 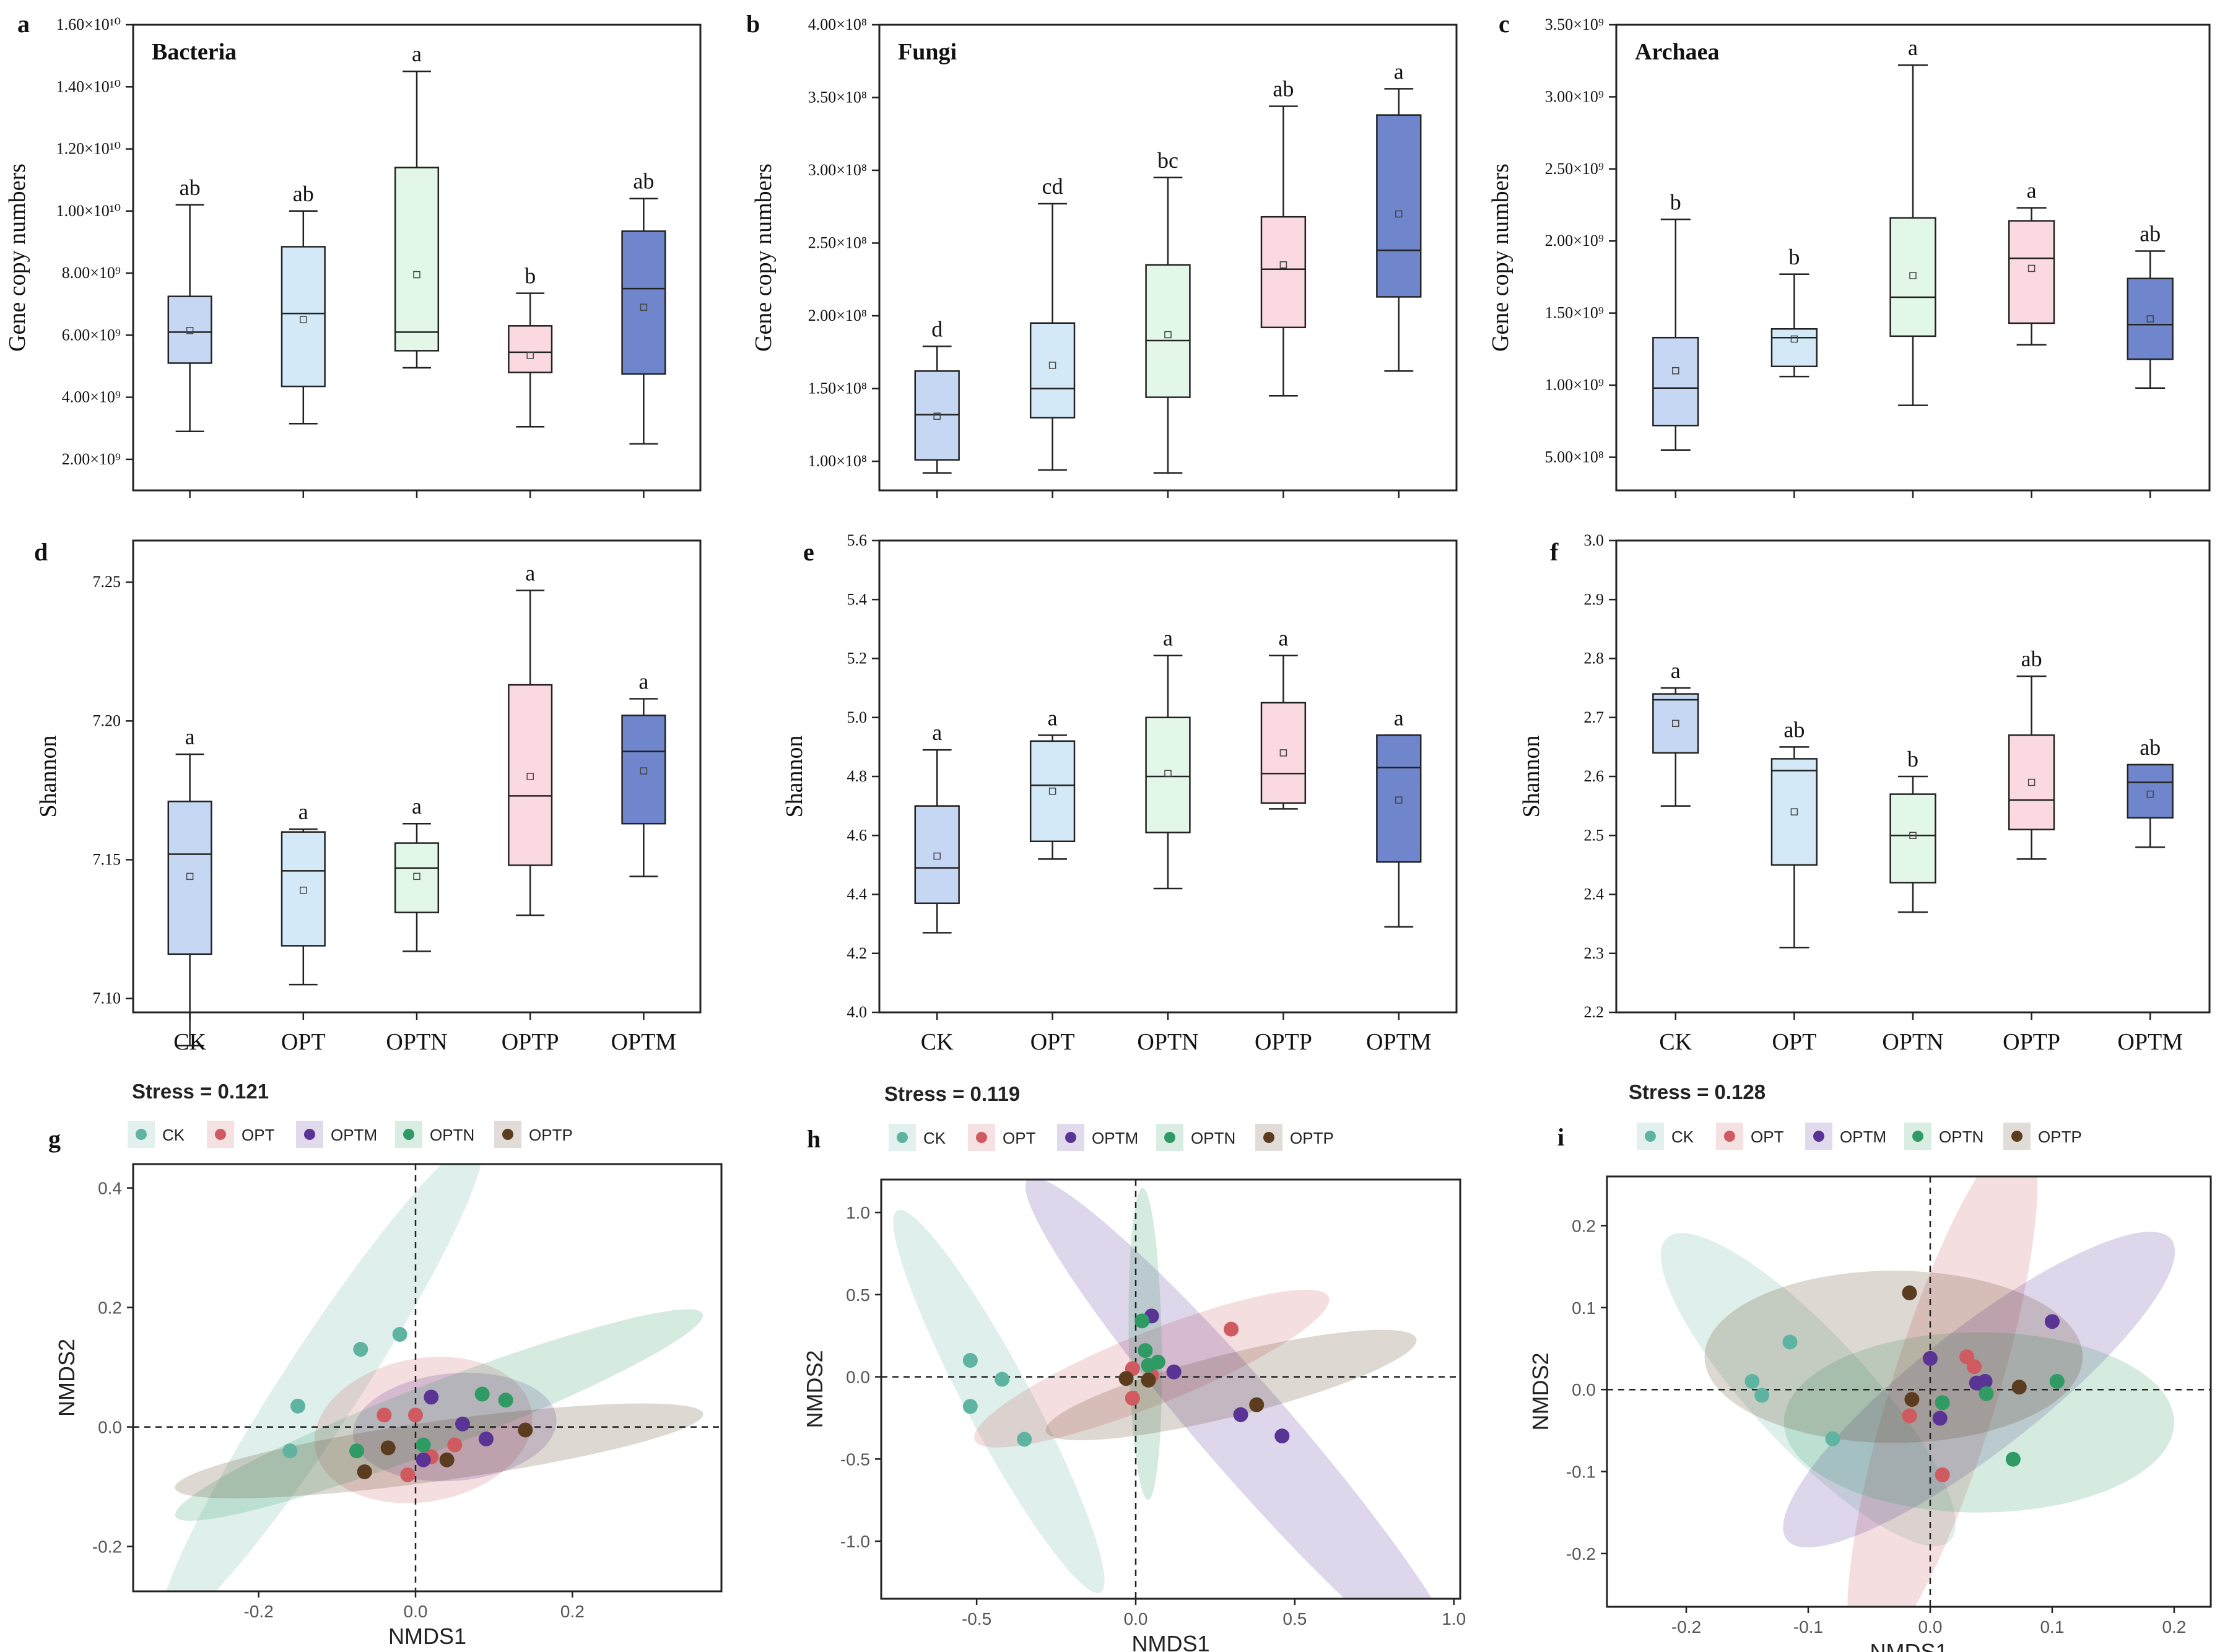 I want to click on y-tick-label: 2.50×10⁹, so click(x=1575, y=169).